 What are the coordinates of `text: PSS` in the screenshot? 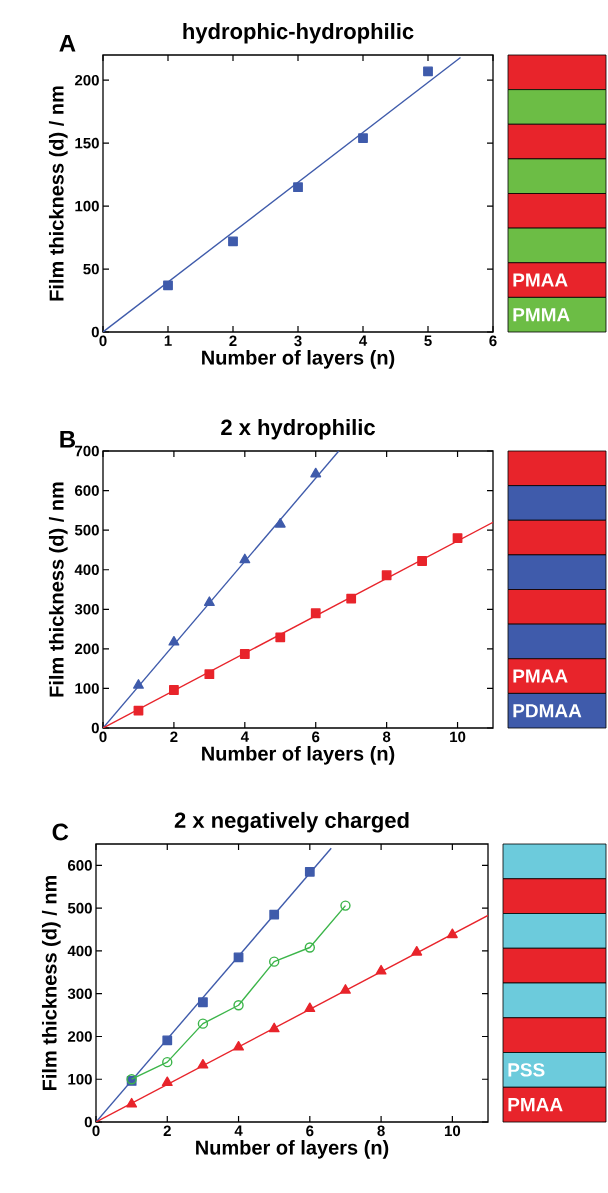 It's located at (526, 1070).